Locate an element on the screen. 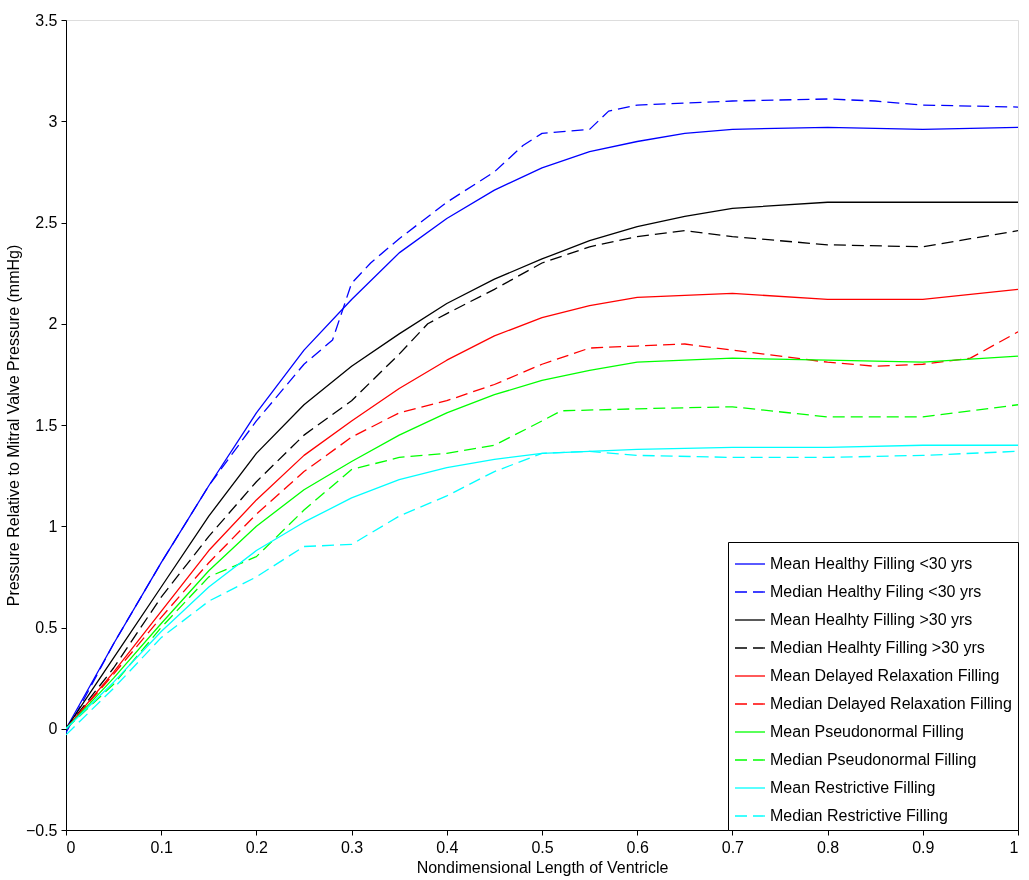 Image resolution: width=1029 pixels, height=880 pixels. y-tick-label: 3 is located at coordinates (53, 121).